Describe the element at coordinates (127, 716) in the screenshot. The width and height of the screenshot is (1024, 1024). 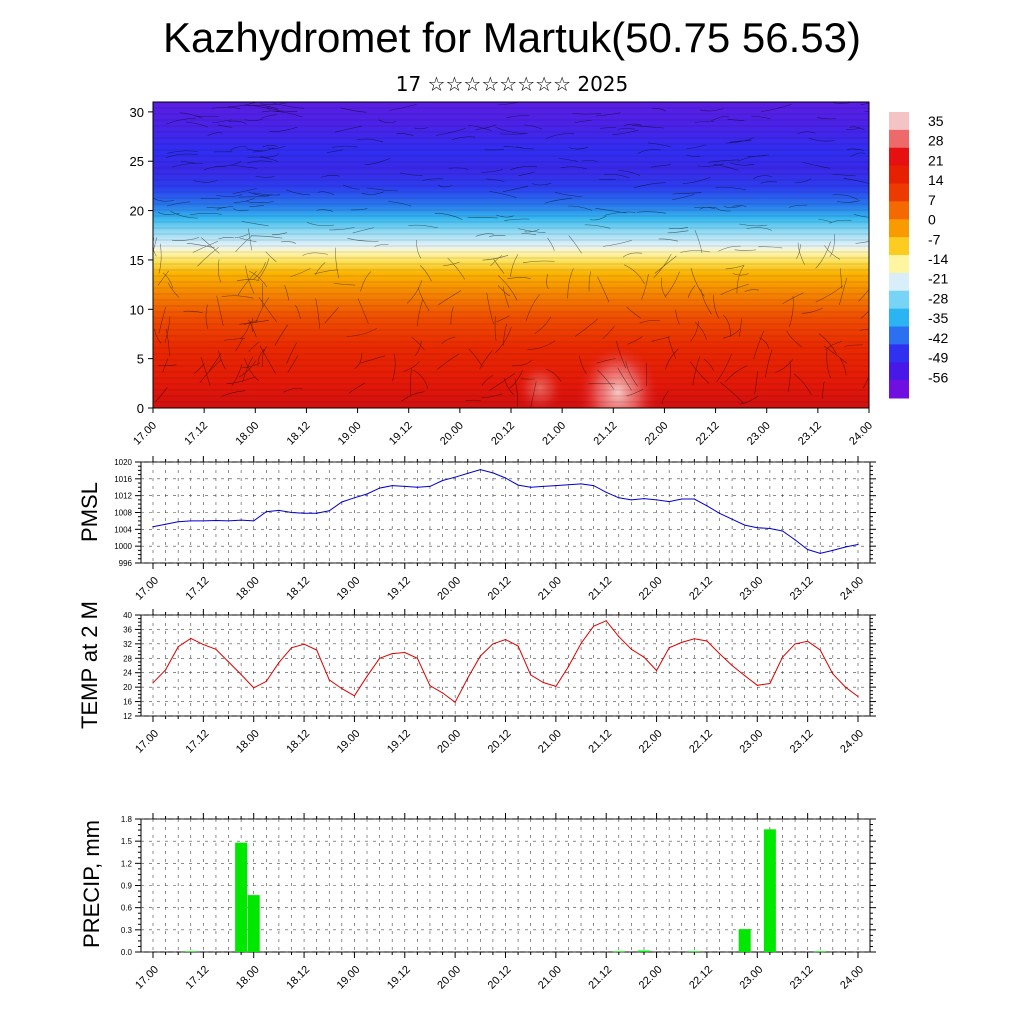
I see `TEMP at 2 M-ytick-label: 12` at that location.